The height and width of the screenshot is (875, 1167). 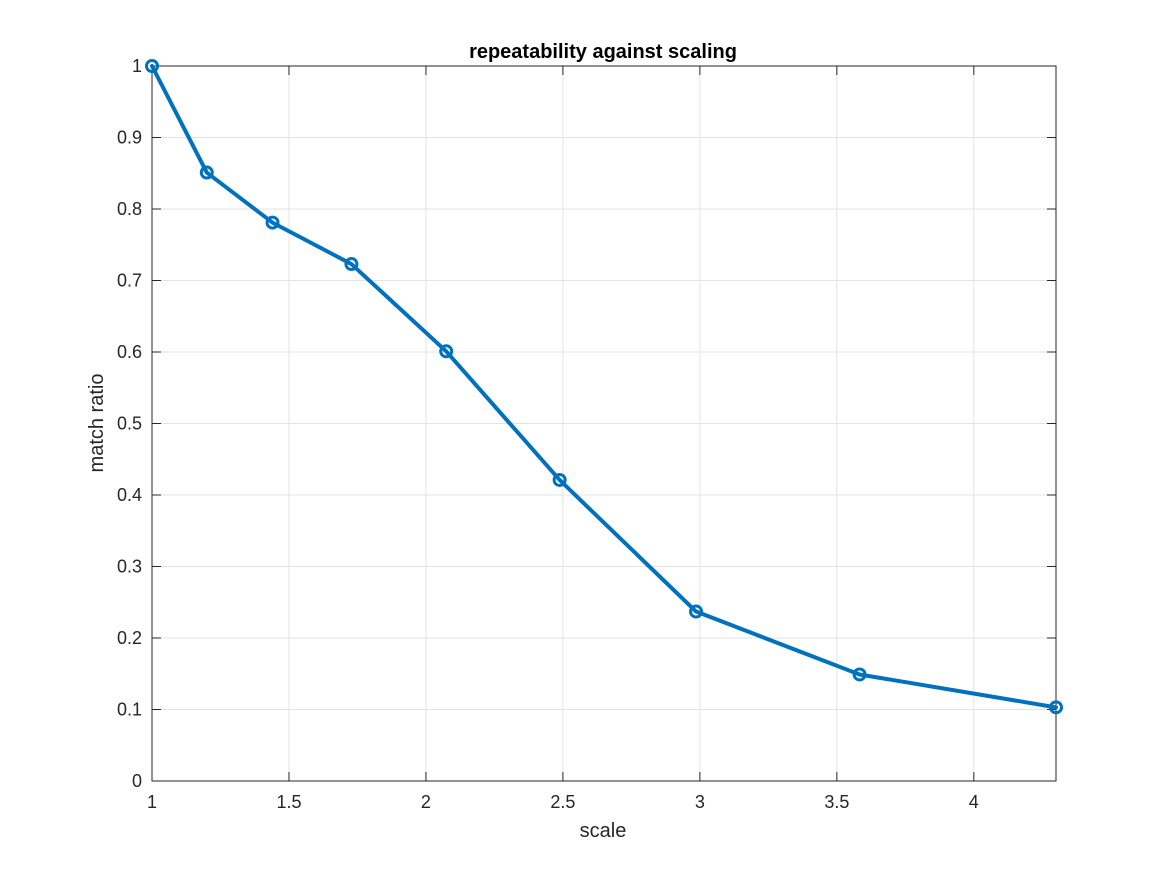 What do you see at coordinates (129, 638) in the screenshot?
I see `y-tick-label: 0.2` at bounding box center [129, 638].